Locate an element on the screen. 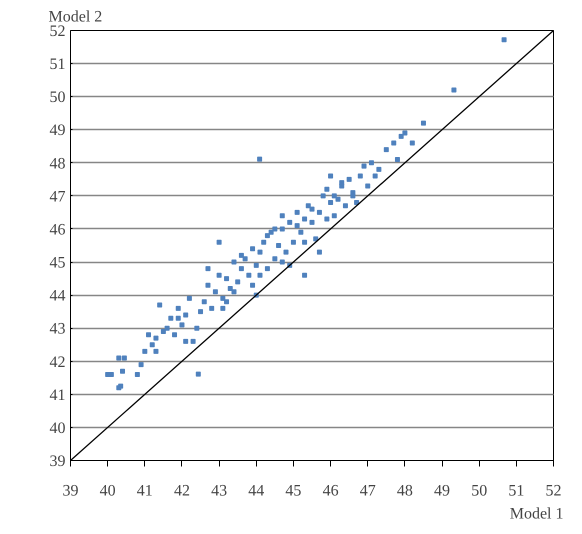 The image size is (582, 534). y-tick-label: 48 is located at coordinates (58, 163).